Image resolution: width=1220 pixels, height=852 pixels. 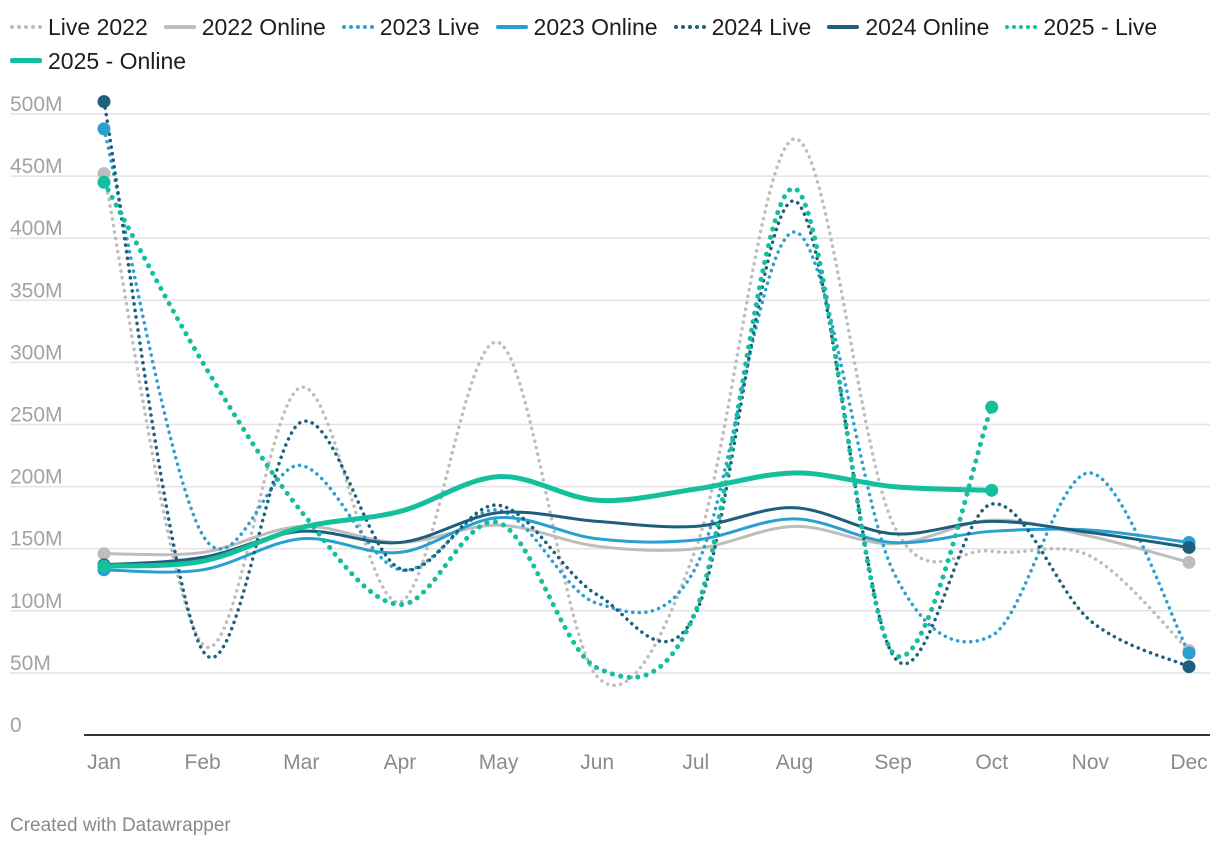 What do you see at coordinates (98, 27) in the screenshot?
I see `legend-label: Live 2022` at bounding box center [98, 27].